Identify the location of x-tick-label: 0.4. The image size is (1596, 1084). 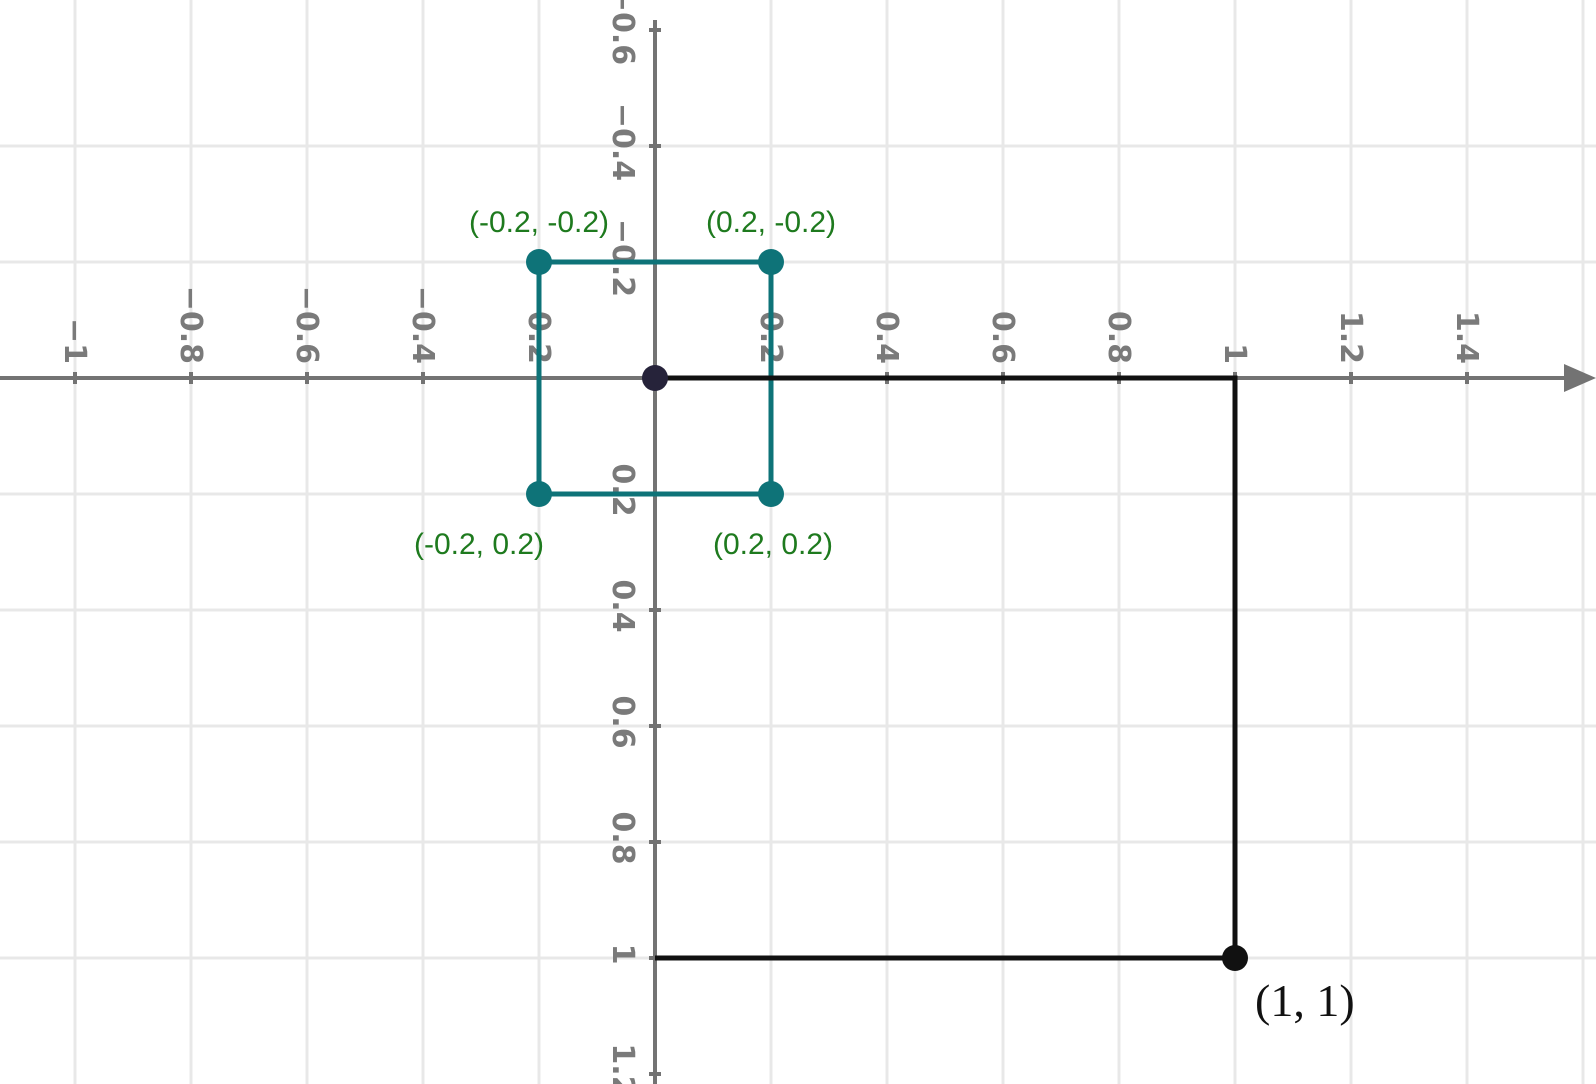
(886, 337).